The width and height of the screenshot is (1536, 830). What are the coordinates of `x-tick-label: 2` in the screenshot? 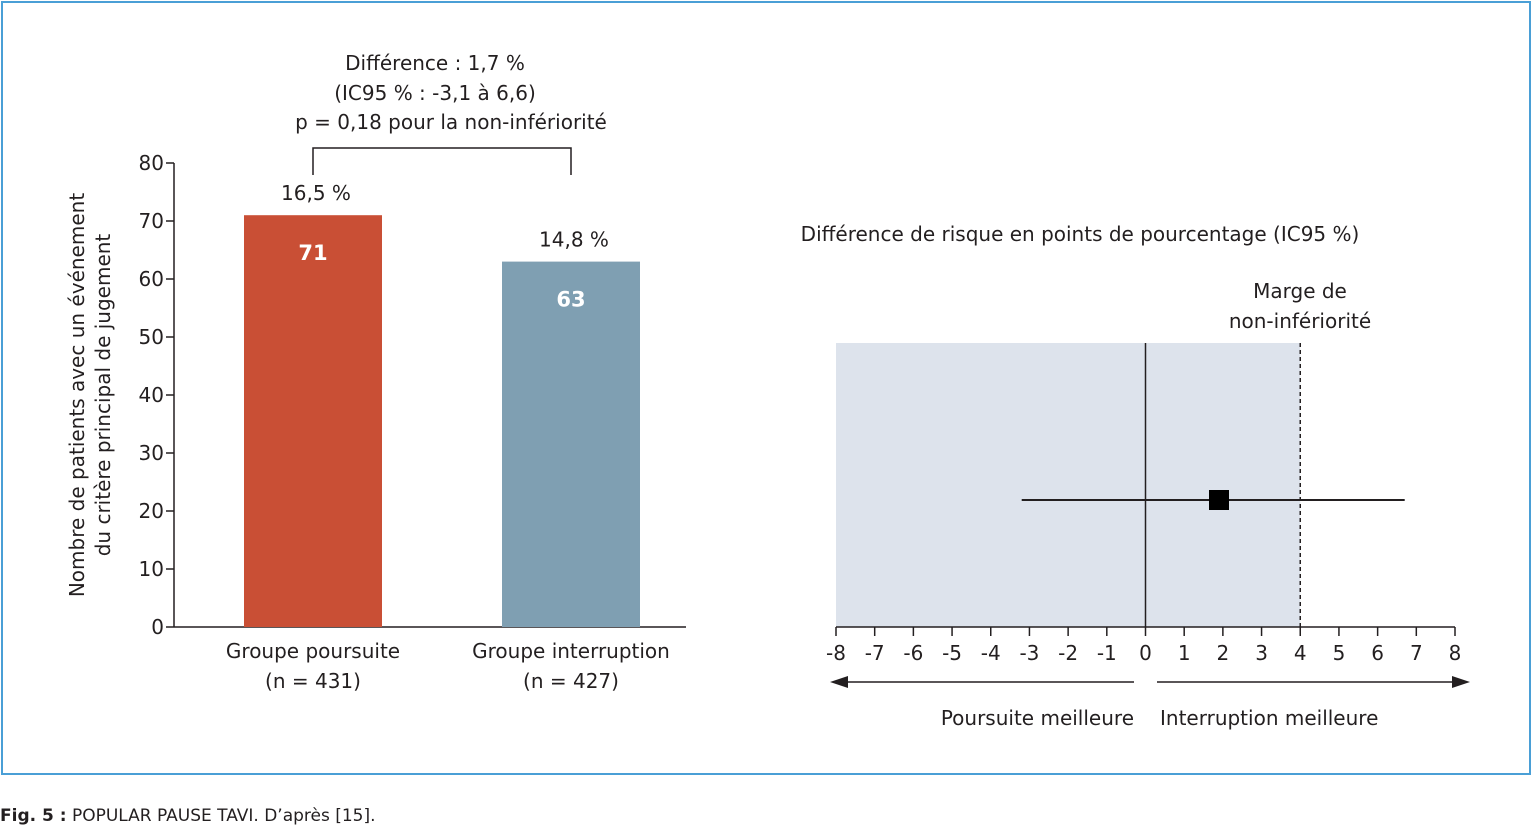 It's located at (1223, 653).